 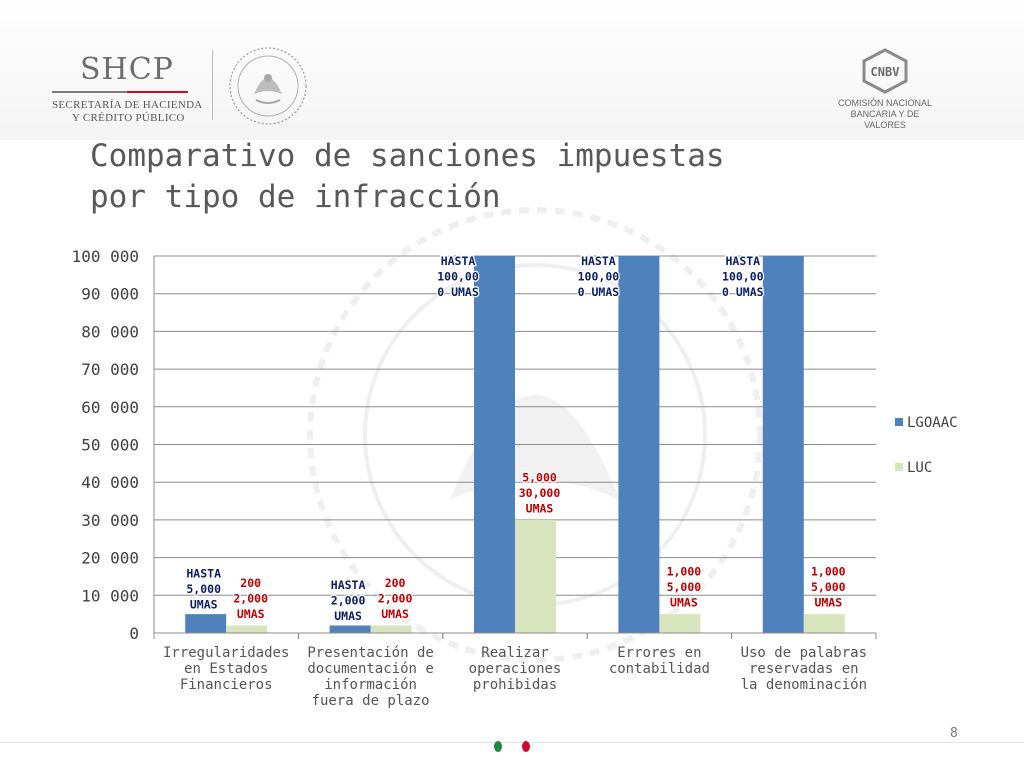 What do you see at coordinates (127, 69) in the screenshot?
I see `shcp-logo-text: SHCP` at bounding box center [127, 69].